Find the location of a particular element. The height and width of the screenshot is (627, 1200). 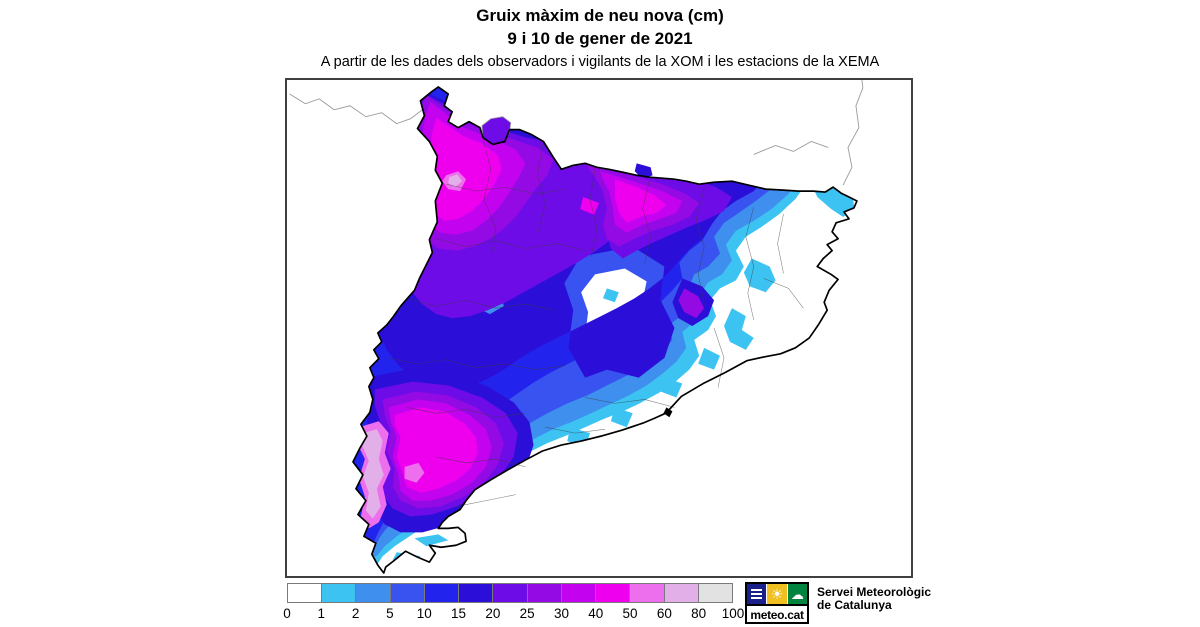

legend-tick-label: 100 is located at coordinates (733, 613).